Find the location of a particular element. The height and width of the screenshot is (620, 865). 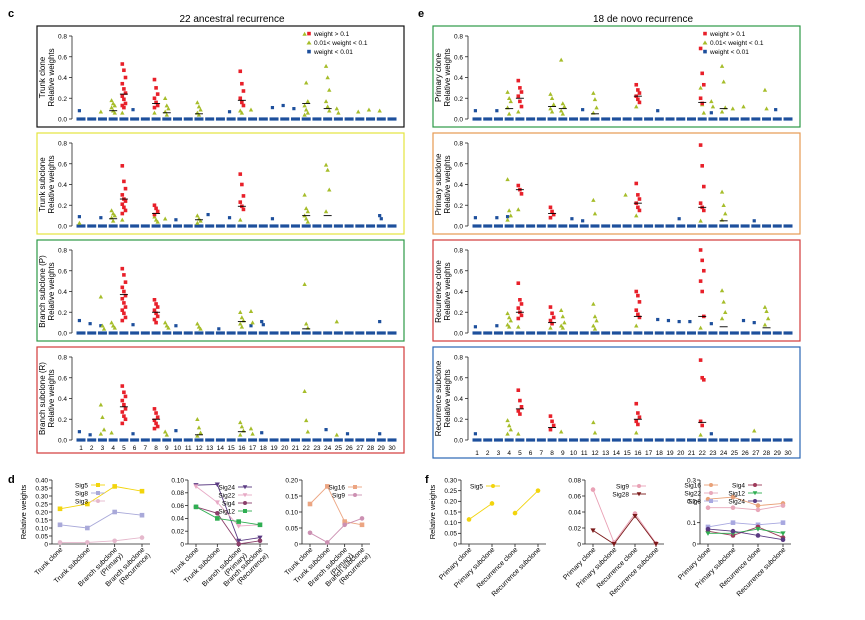

y-tick-label: 0.25 is located at coordinates (41, 504).